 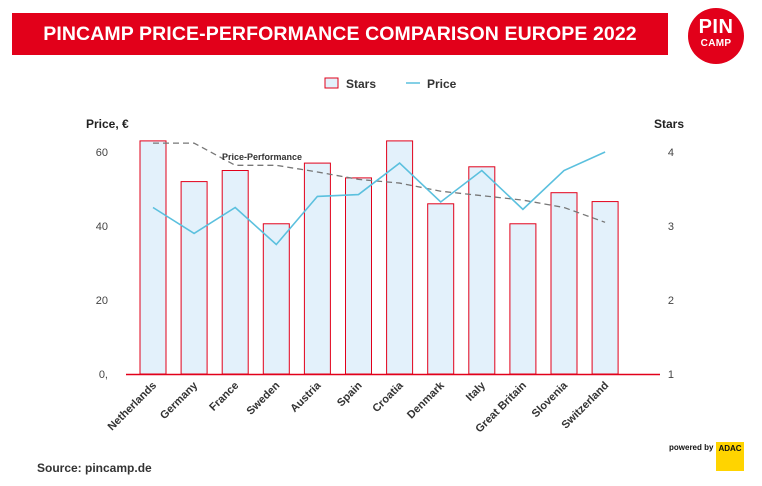 I want to click on right-axis-tick: 1, so click(x=671, y=375).